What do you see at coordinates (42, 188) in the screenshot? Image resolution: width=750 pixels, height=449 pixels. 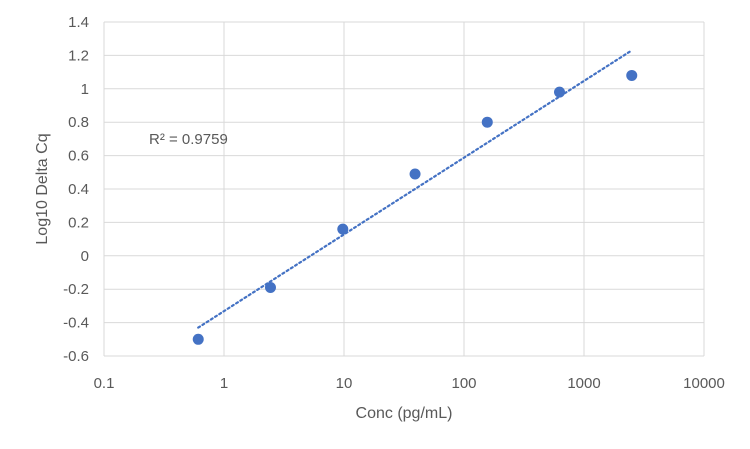 I see `y-axis-title: Log10 Delta Cq` at bounding box center [42, 188].